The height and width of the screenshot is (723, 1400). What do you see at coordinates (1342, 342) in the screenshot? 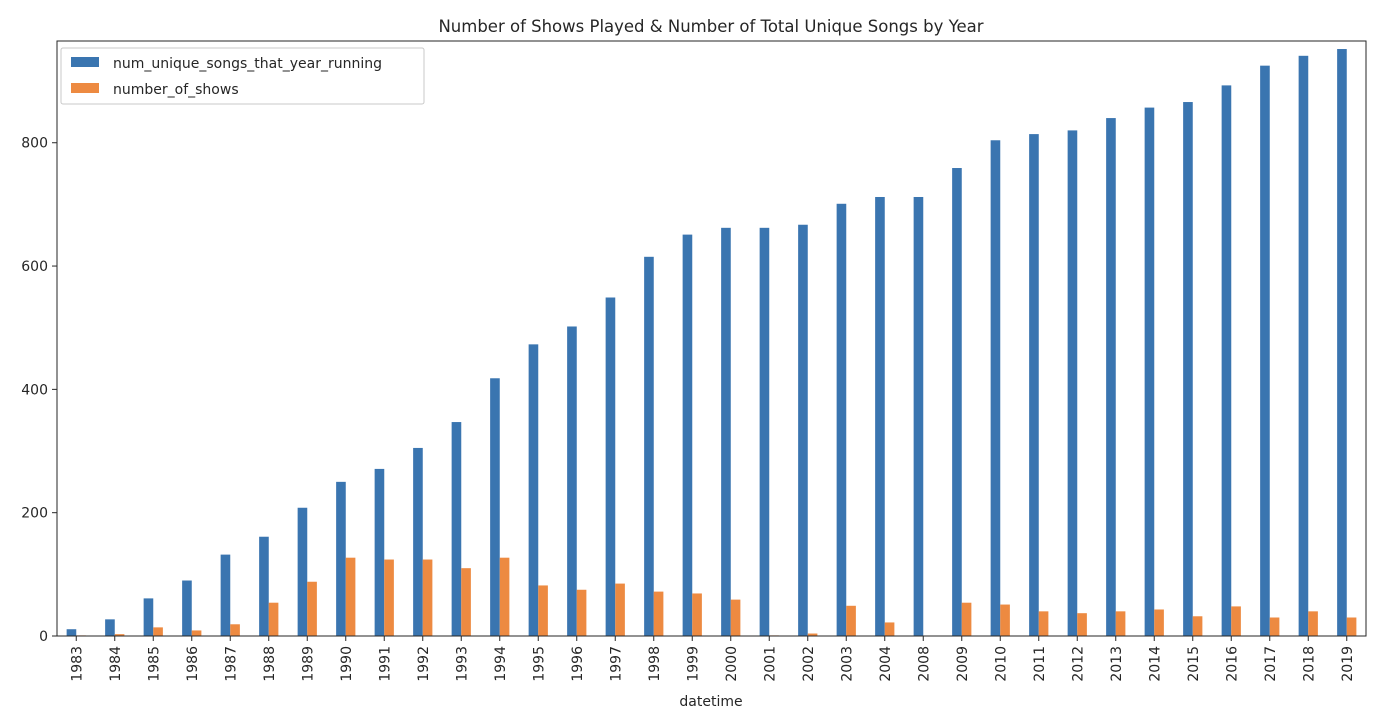
I see `bar-unique-songs-2019` at bounding box center [1342, 342].